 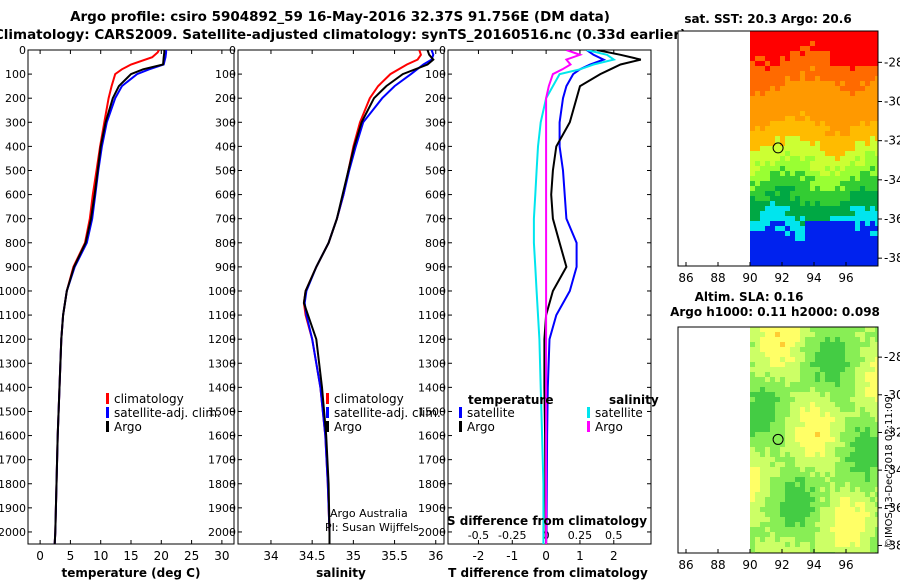 What do you see at coordinates (107, 398) in the screenshot?
I see `legend-climatology-swatch` at bounding box center [107, 398].